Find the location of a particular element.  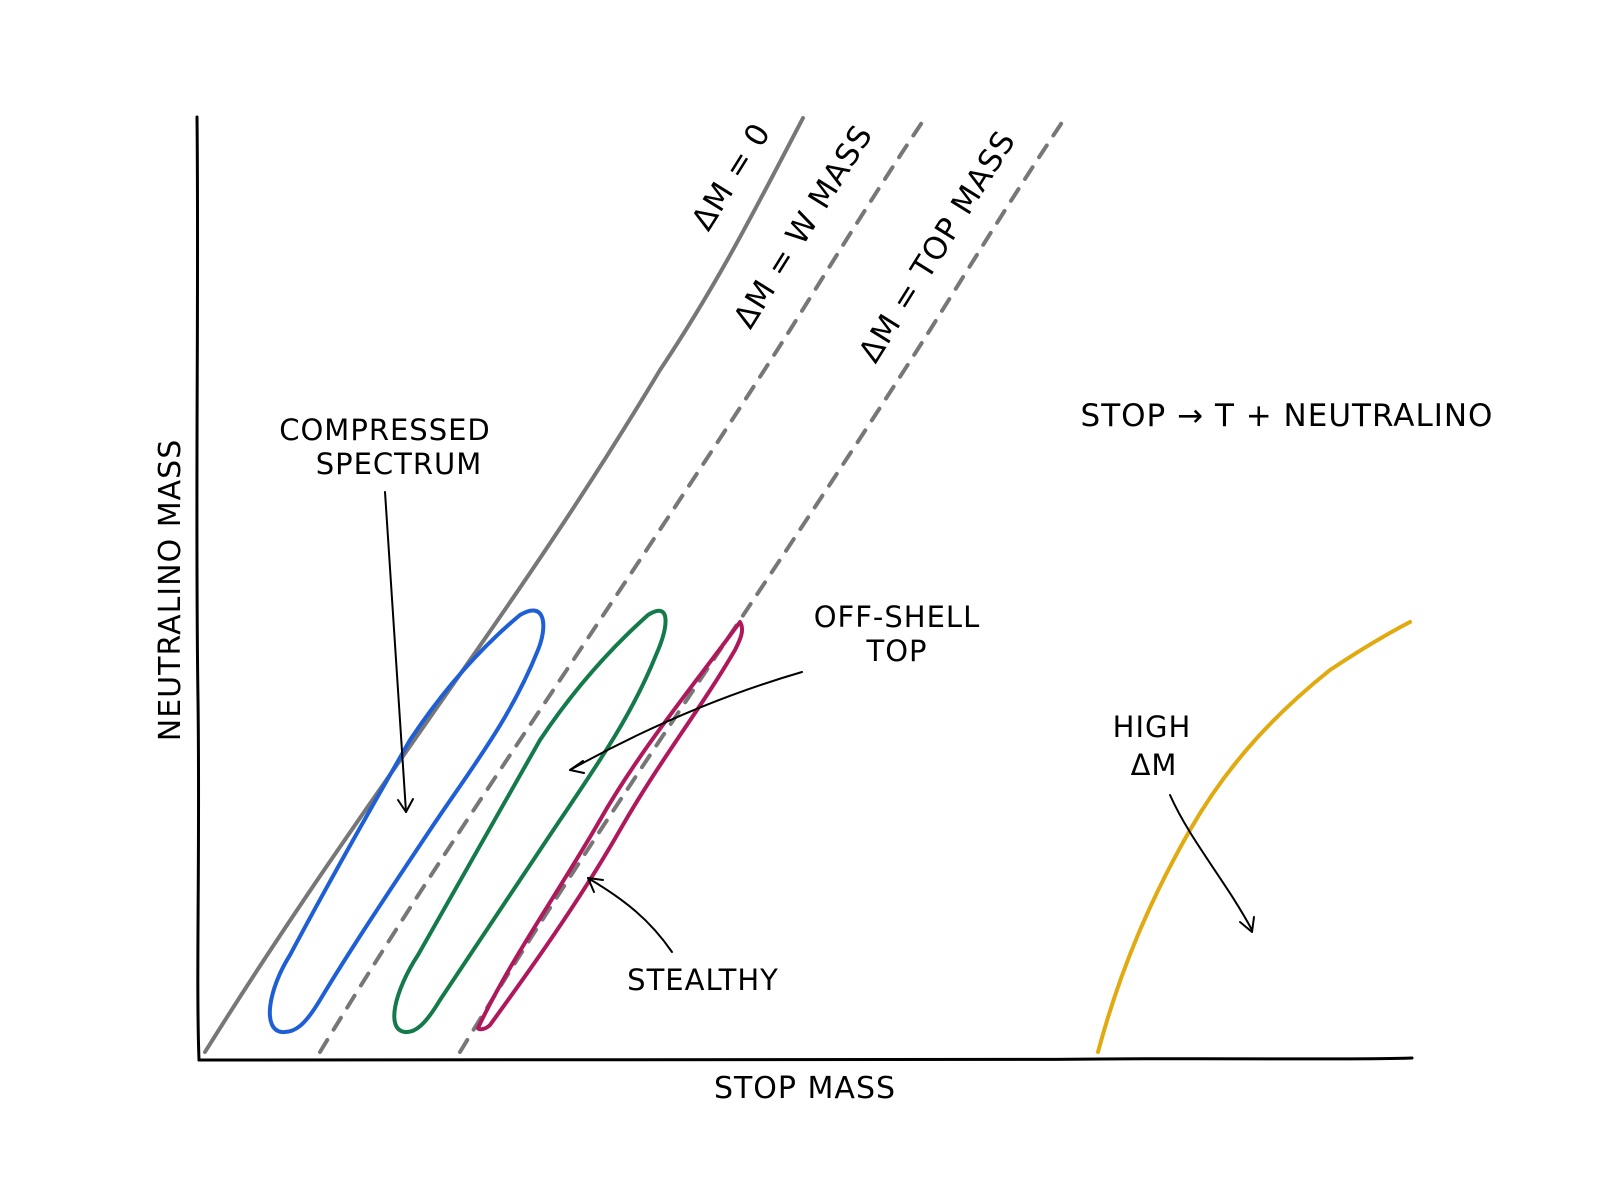

compressed-spectrum-region is located at coordinates (406, 821).